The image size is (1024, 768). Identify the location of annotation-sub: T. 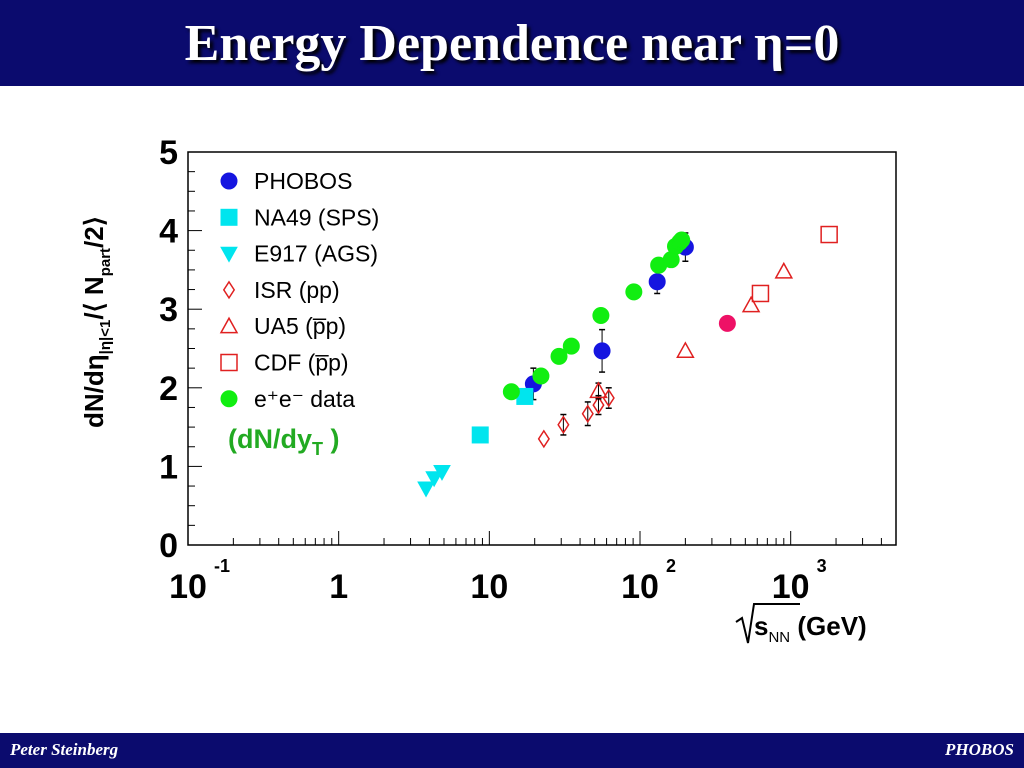
(317, 449).